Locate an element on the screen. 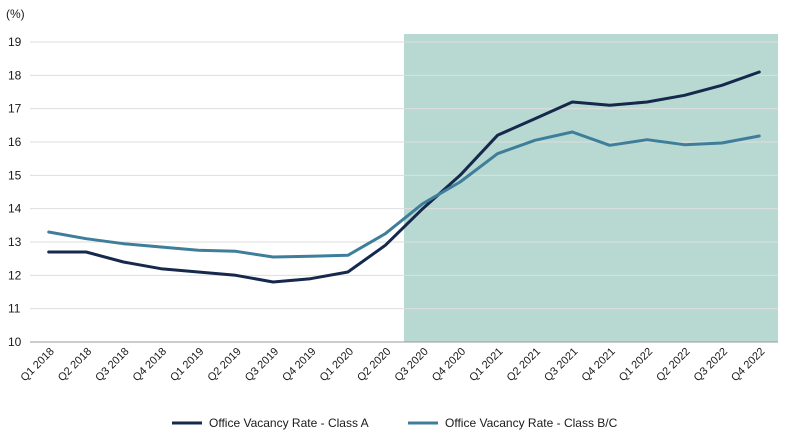 The width and height of the screenshot is (800, 447). y-tick-label: 16 is located at coordinates (15, 142).